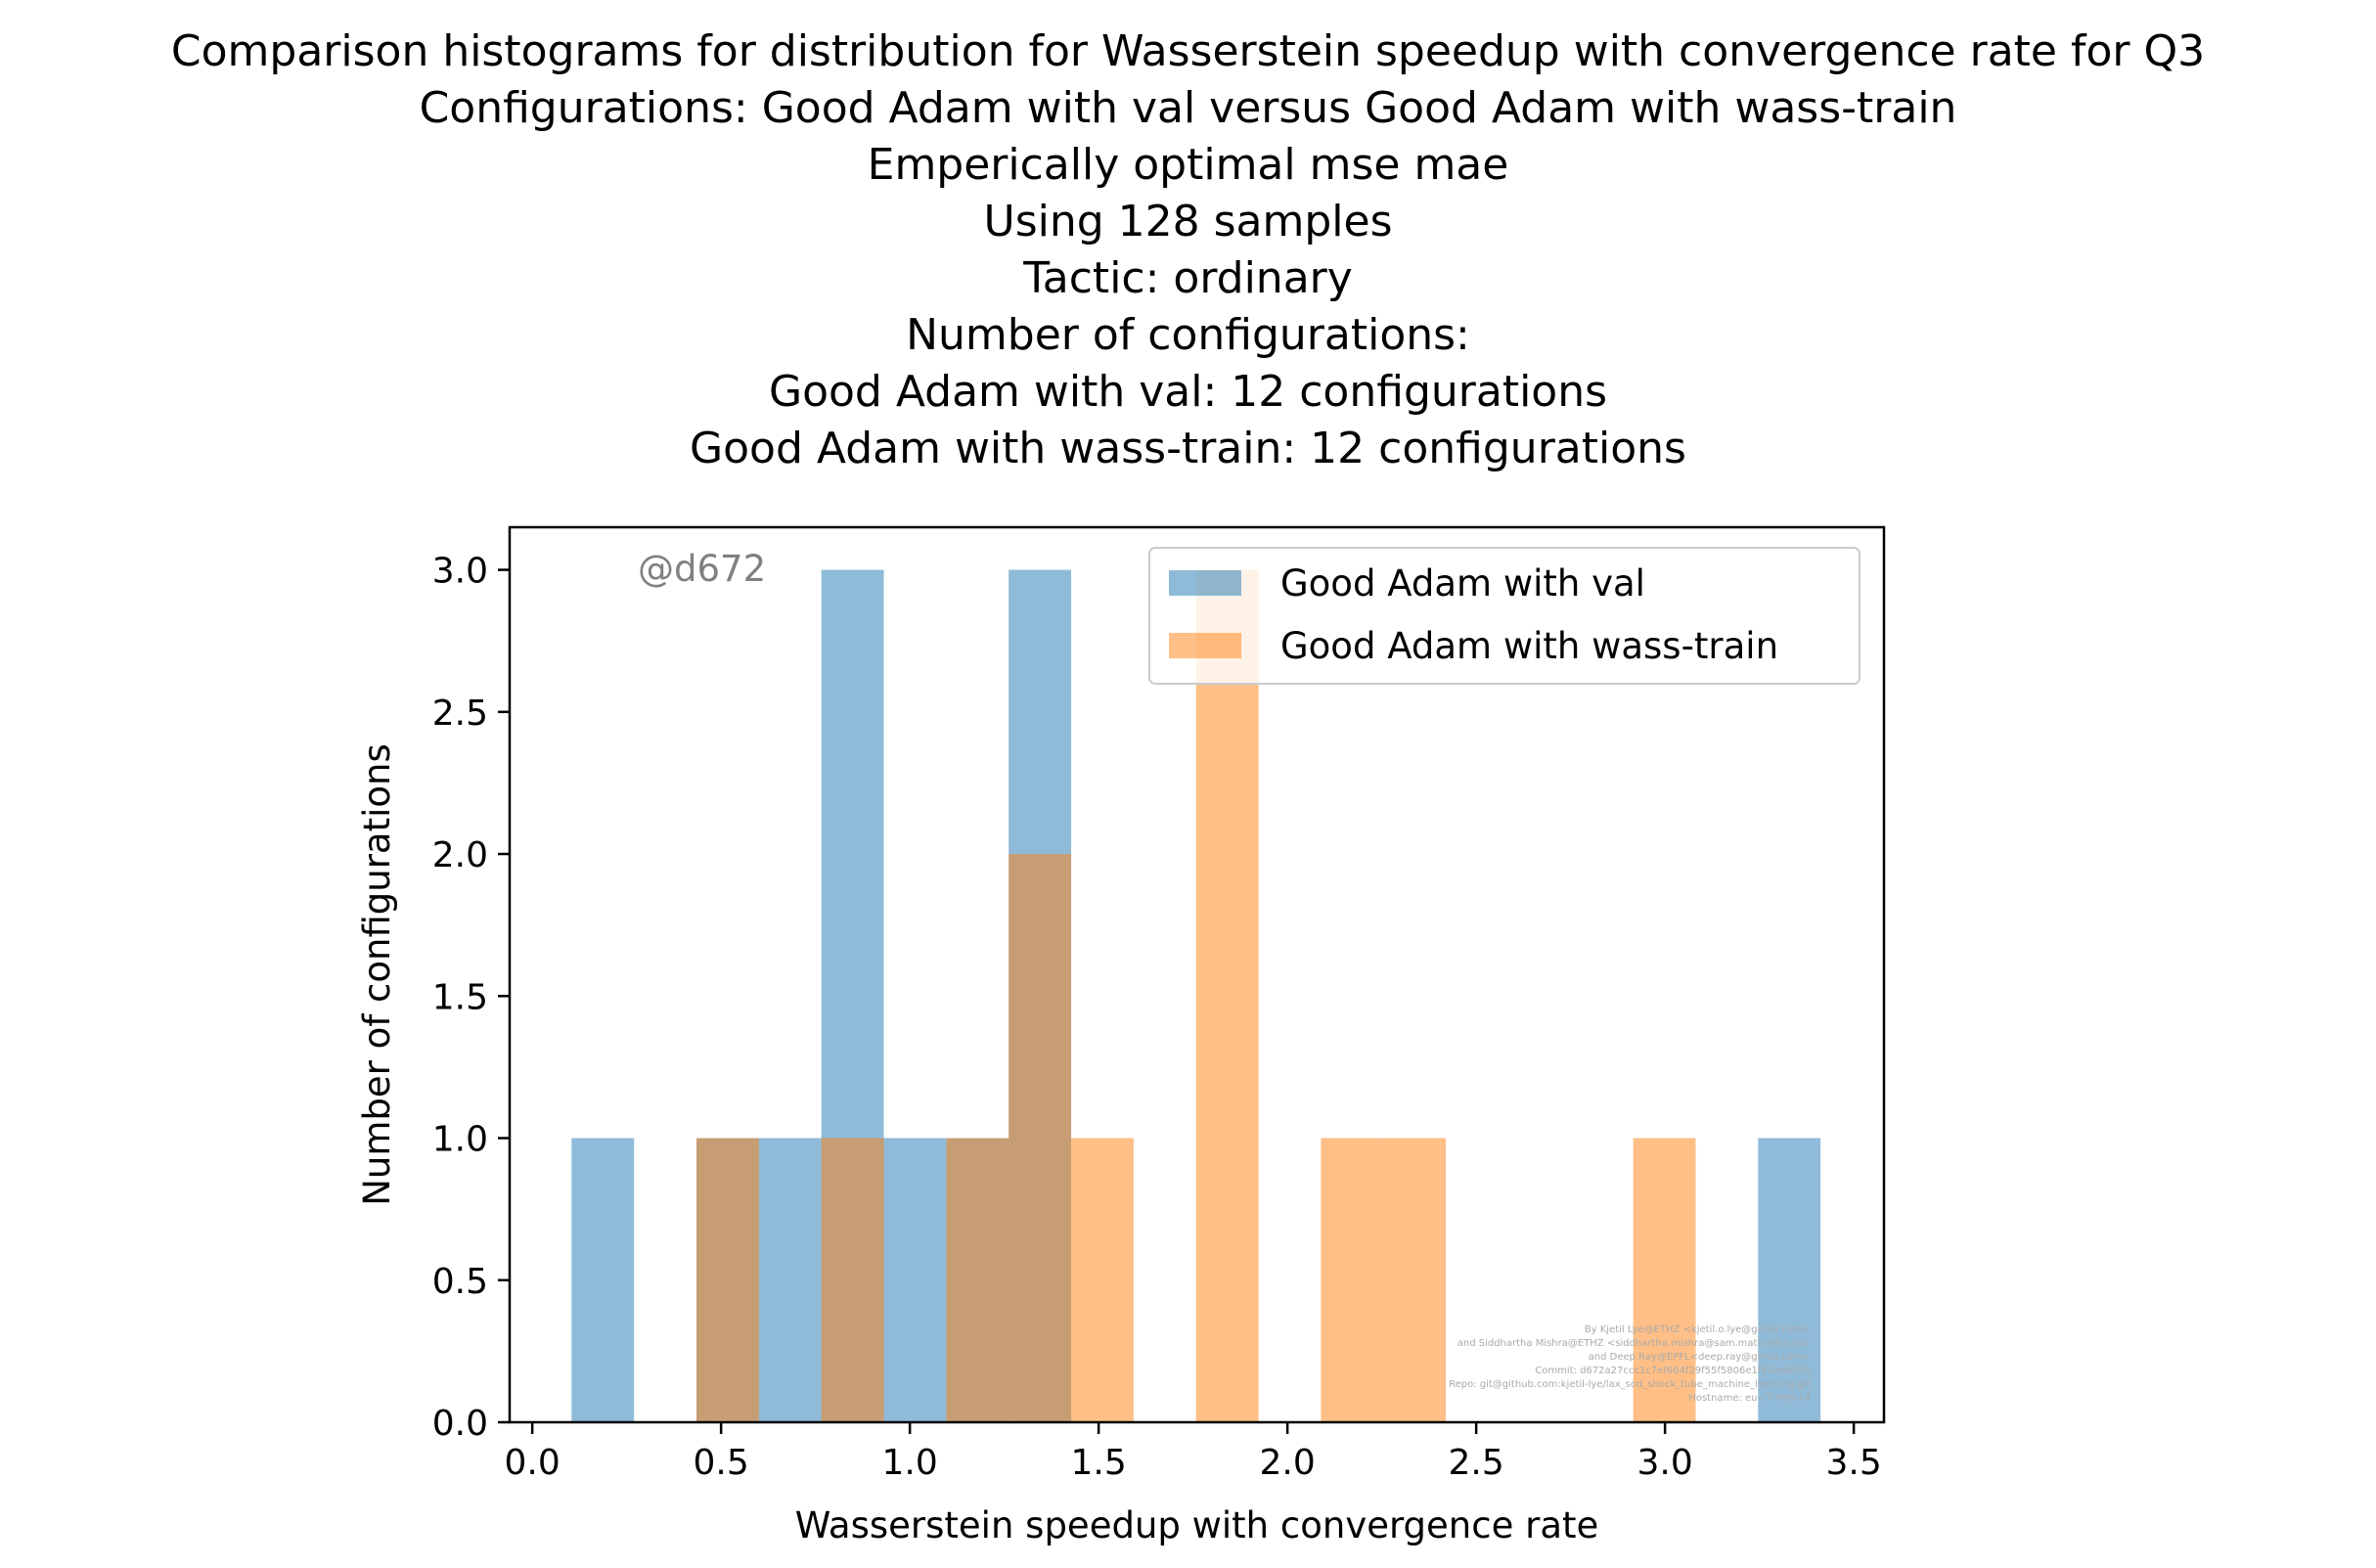 This screenshot has width=2376, height=1568. What do you see at coordinates (910, 1463) in the screenshot?
I see `x-tick-label: 1.0` at bounding box center [910, 1463].